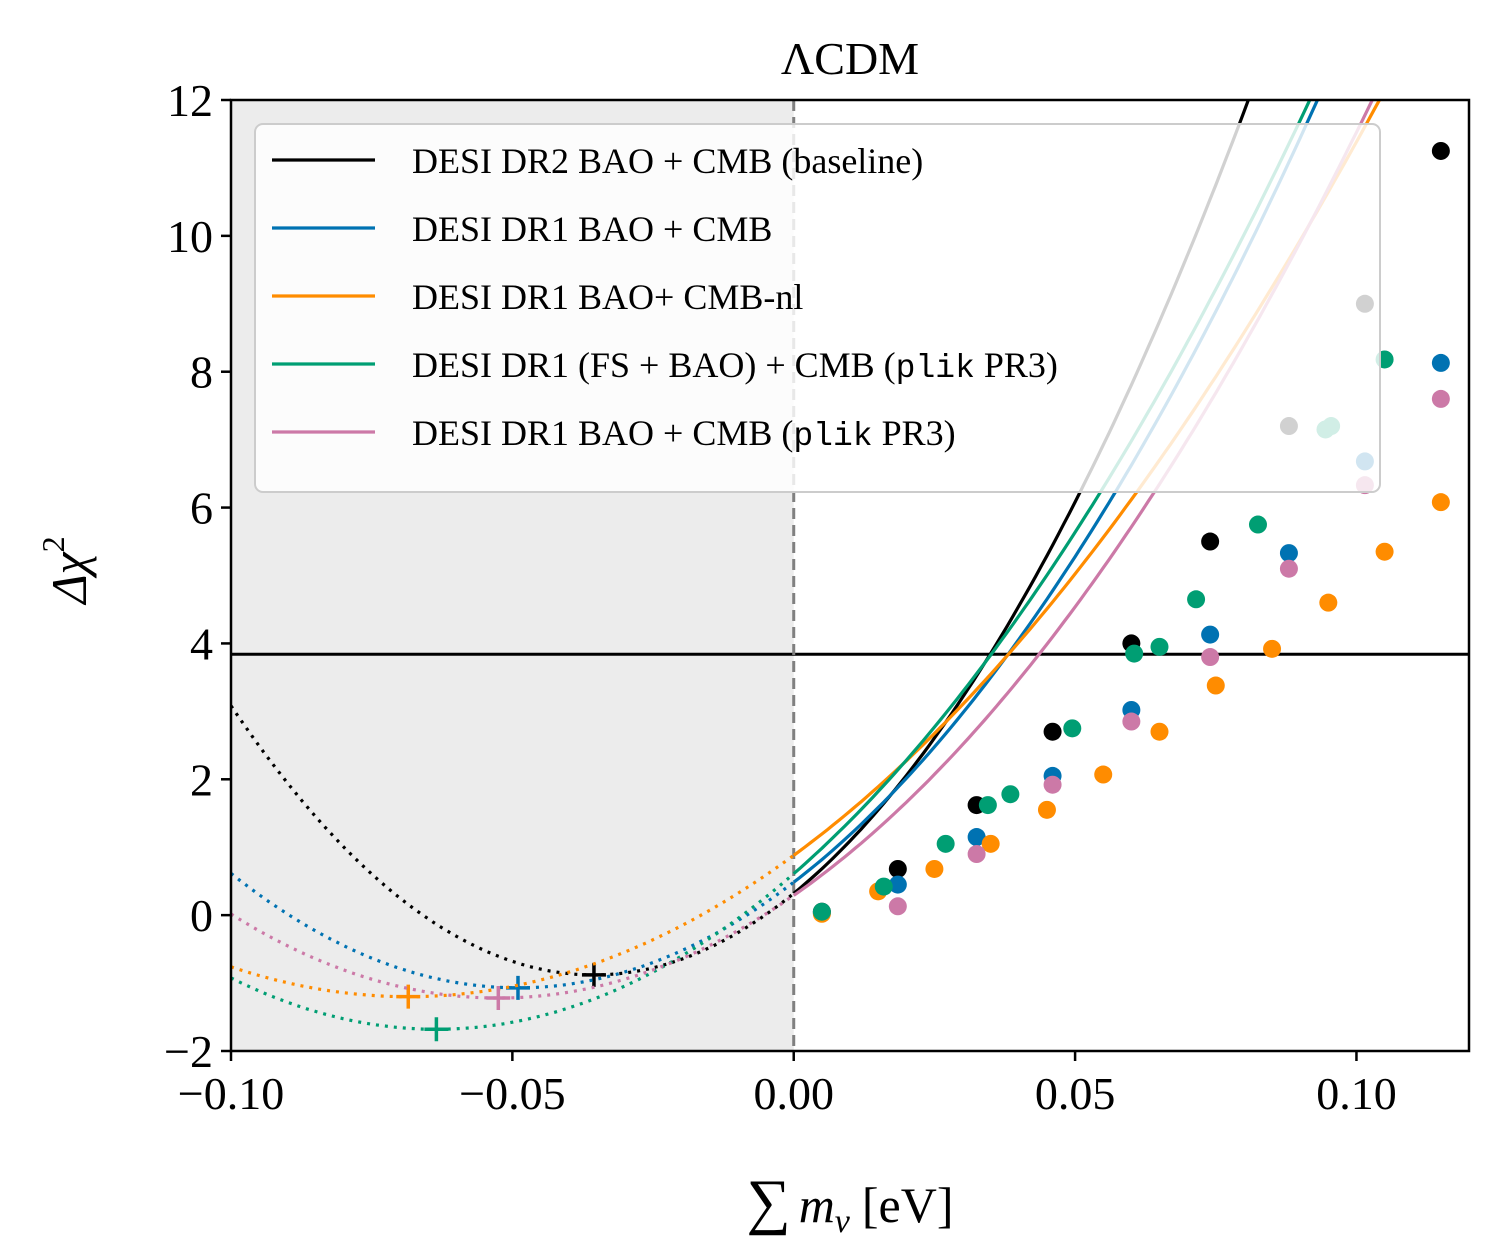 The height and width of the screenshot is (1256, 1500). I want to click on y-label-sup: 2, so click(53, 544).